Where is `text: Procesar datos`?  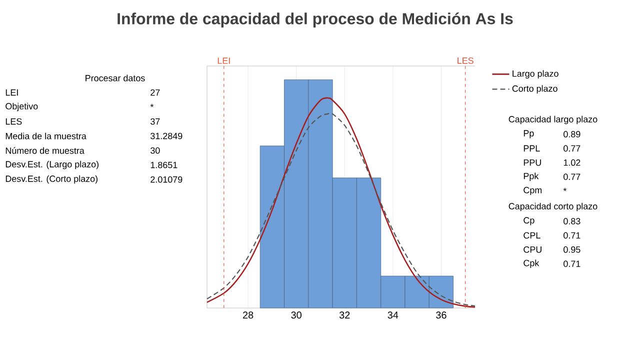
text: Procesar datos is located at coordinates (115, 78).